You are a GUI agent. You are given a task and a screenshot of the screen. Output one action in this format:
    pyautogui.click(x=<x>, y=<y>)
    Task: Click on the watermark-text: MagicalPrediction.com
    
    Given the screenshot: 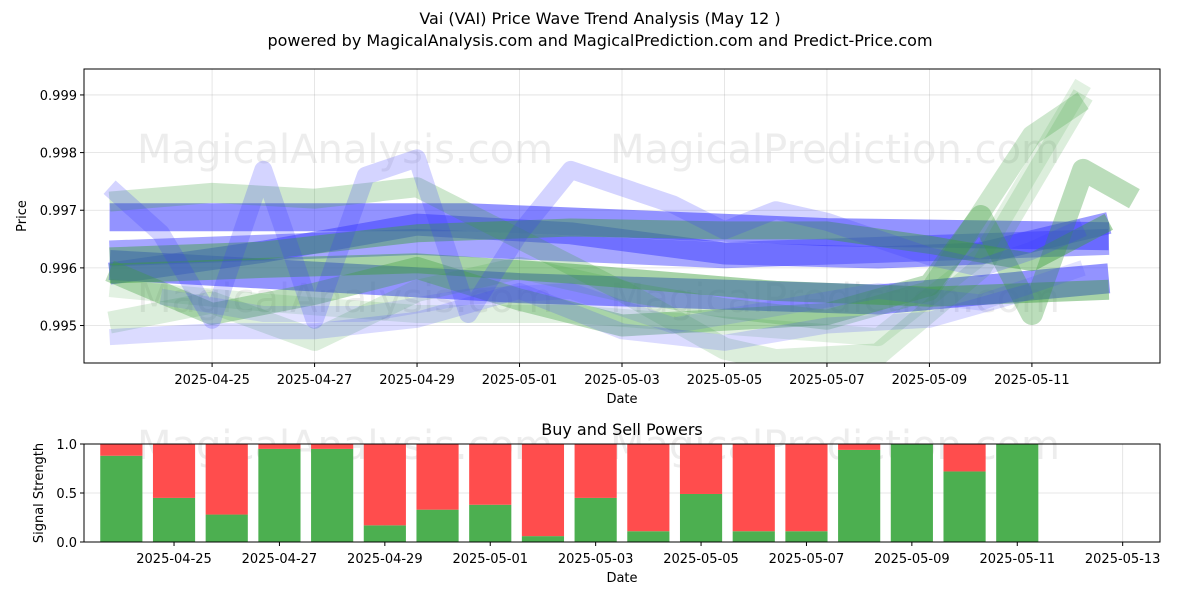 What is the action you would take?
    pyautogui.click(x=835, y=150)
    